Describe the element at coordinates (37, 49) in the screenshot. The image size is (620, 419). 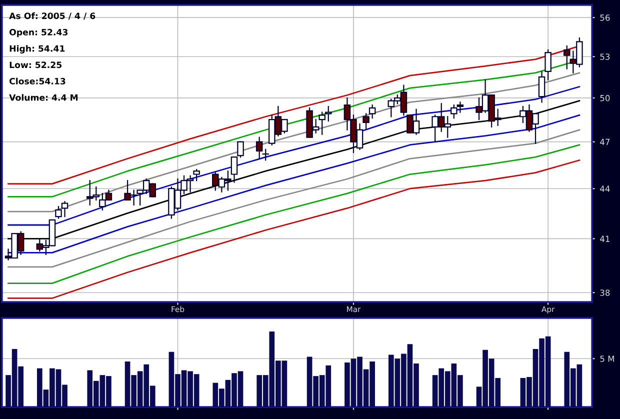
I see `annotation: High: 54.41` at that location.